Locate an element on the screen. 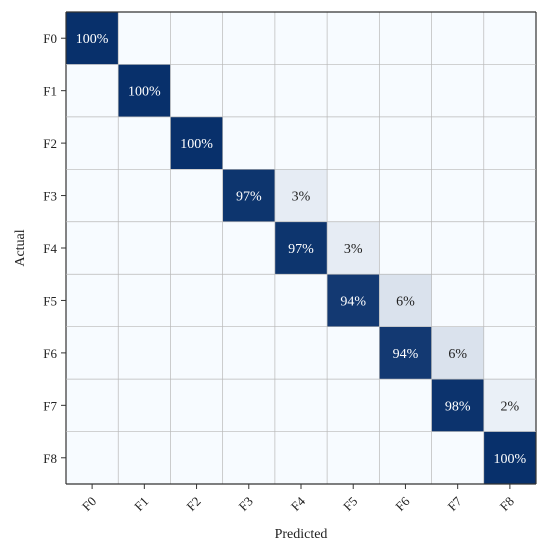 Image resolution: width=550 pixels, height=552 pixels. y-tick-label-F8: F8 is located at coordinates (50, 458).